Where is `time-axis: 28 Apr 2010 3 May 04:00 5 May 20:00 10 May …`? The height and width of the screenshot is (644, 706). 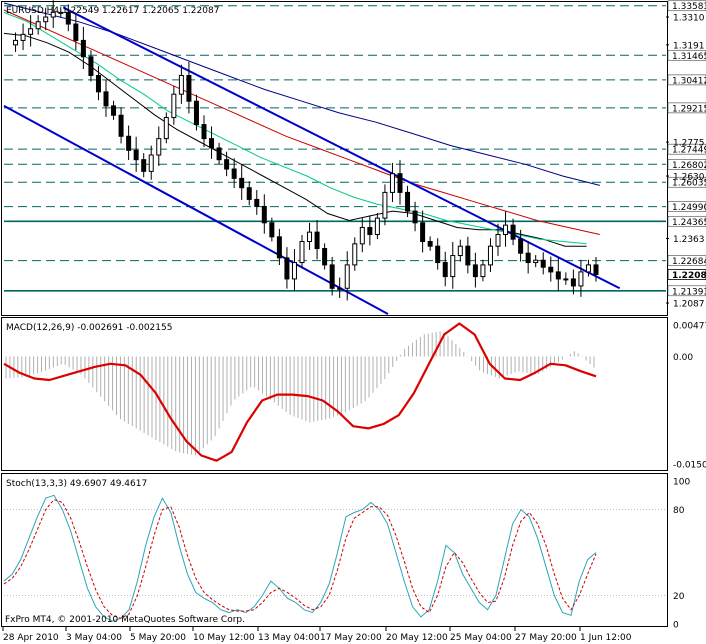
time-axis: 28 Apr 2010 3 May 04:00 5 May 20:00 10 May … is located at coordinates (317, 635).